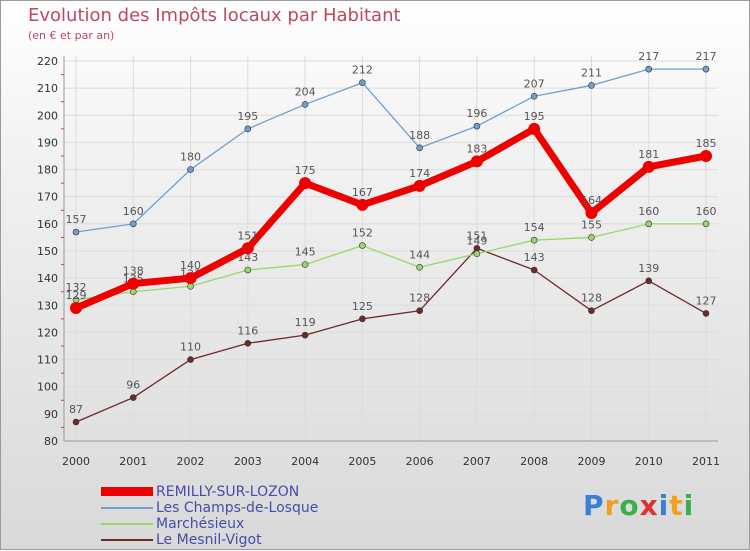 This screenshot has width=750, height=551. What do you see at coordinates (47, 61) in the screenshot?
I see `y-tick-label: 220` at bounding box center [47, 61].